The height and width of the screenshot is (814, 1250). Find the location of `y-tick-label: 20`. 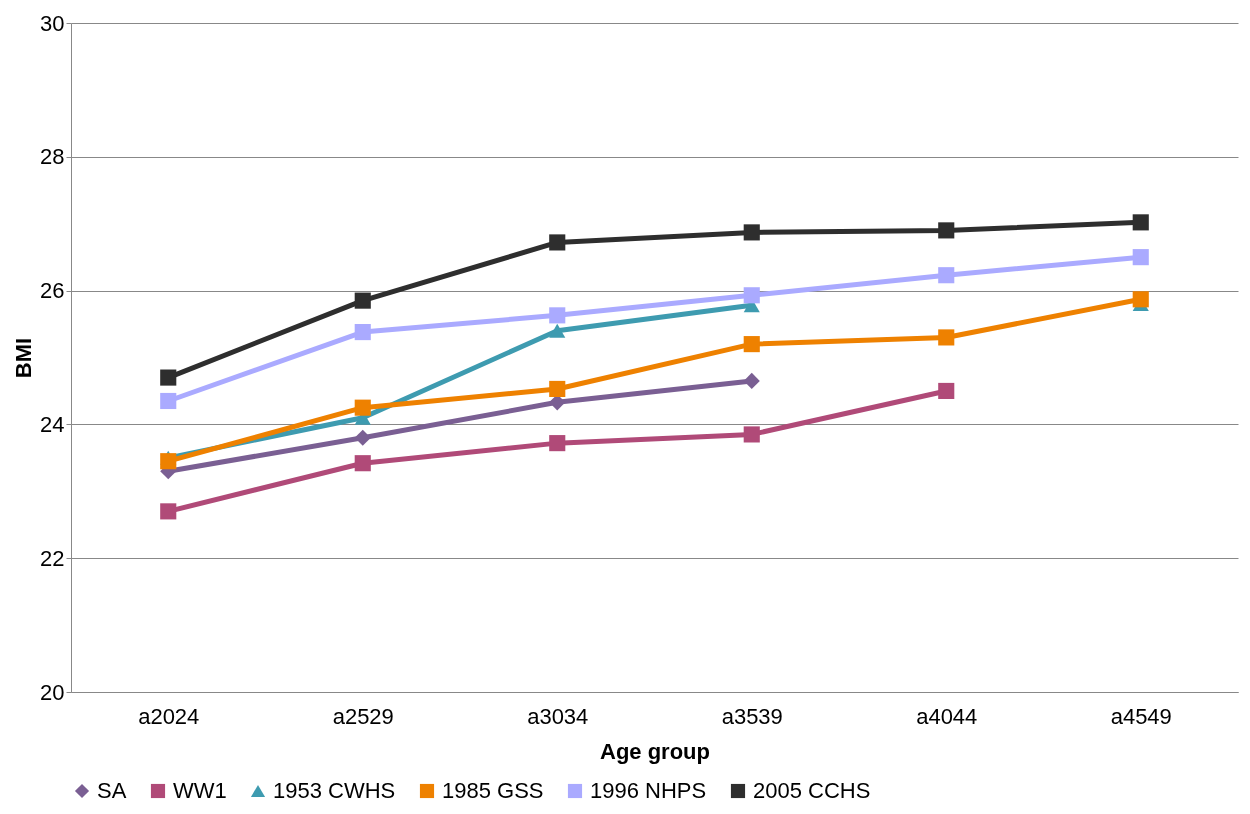

y-tick-label: 20 is located at coordinates (52, 692).